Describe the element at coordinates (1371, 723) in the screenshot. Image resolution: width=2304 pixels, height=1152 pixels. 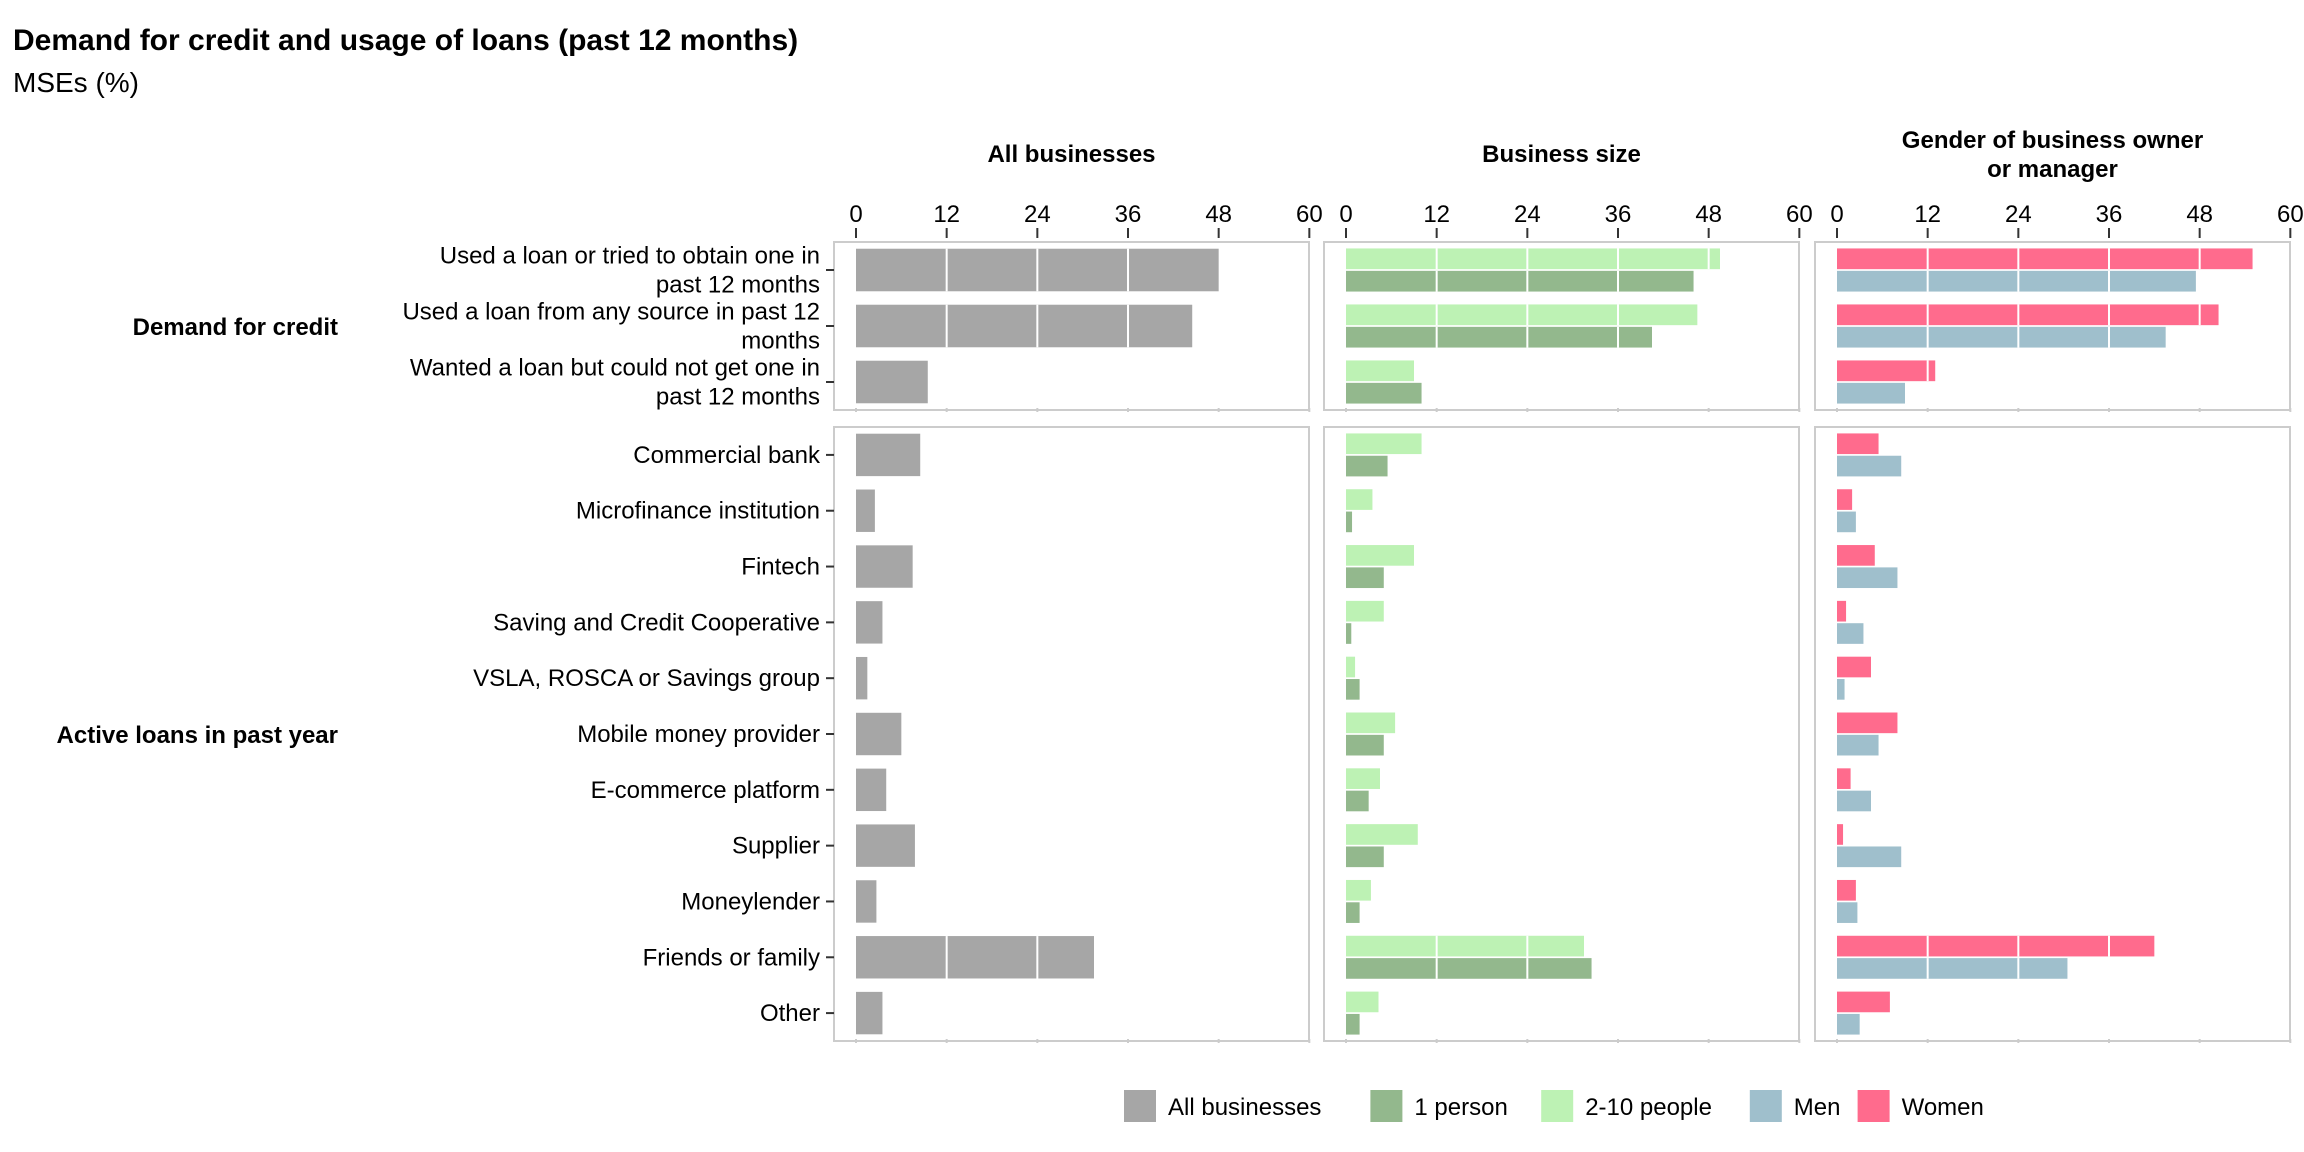
I see `bar-2-10-people-mobile-money-provider` at that location.